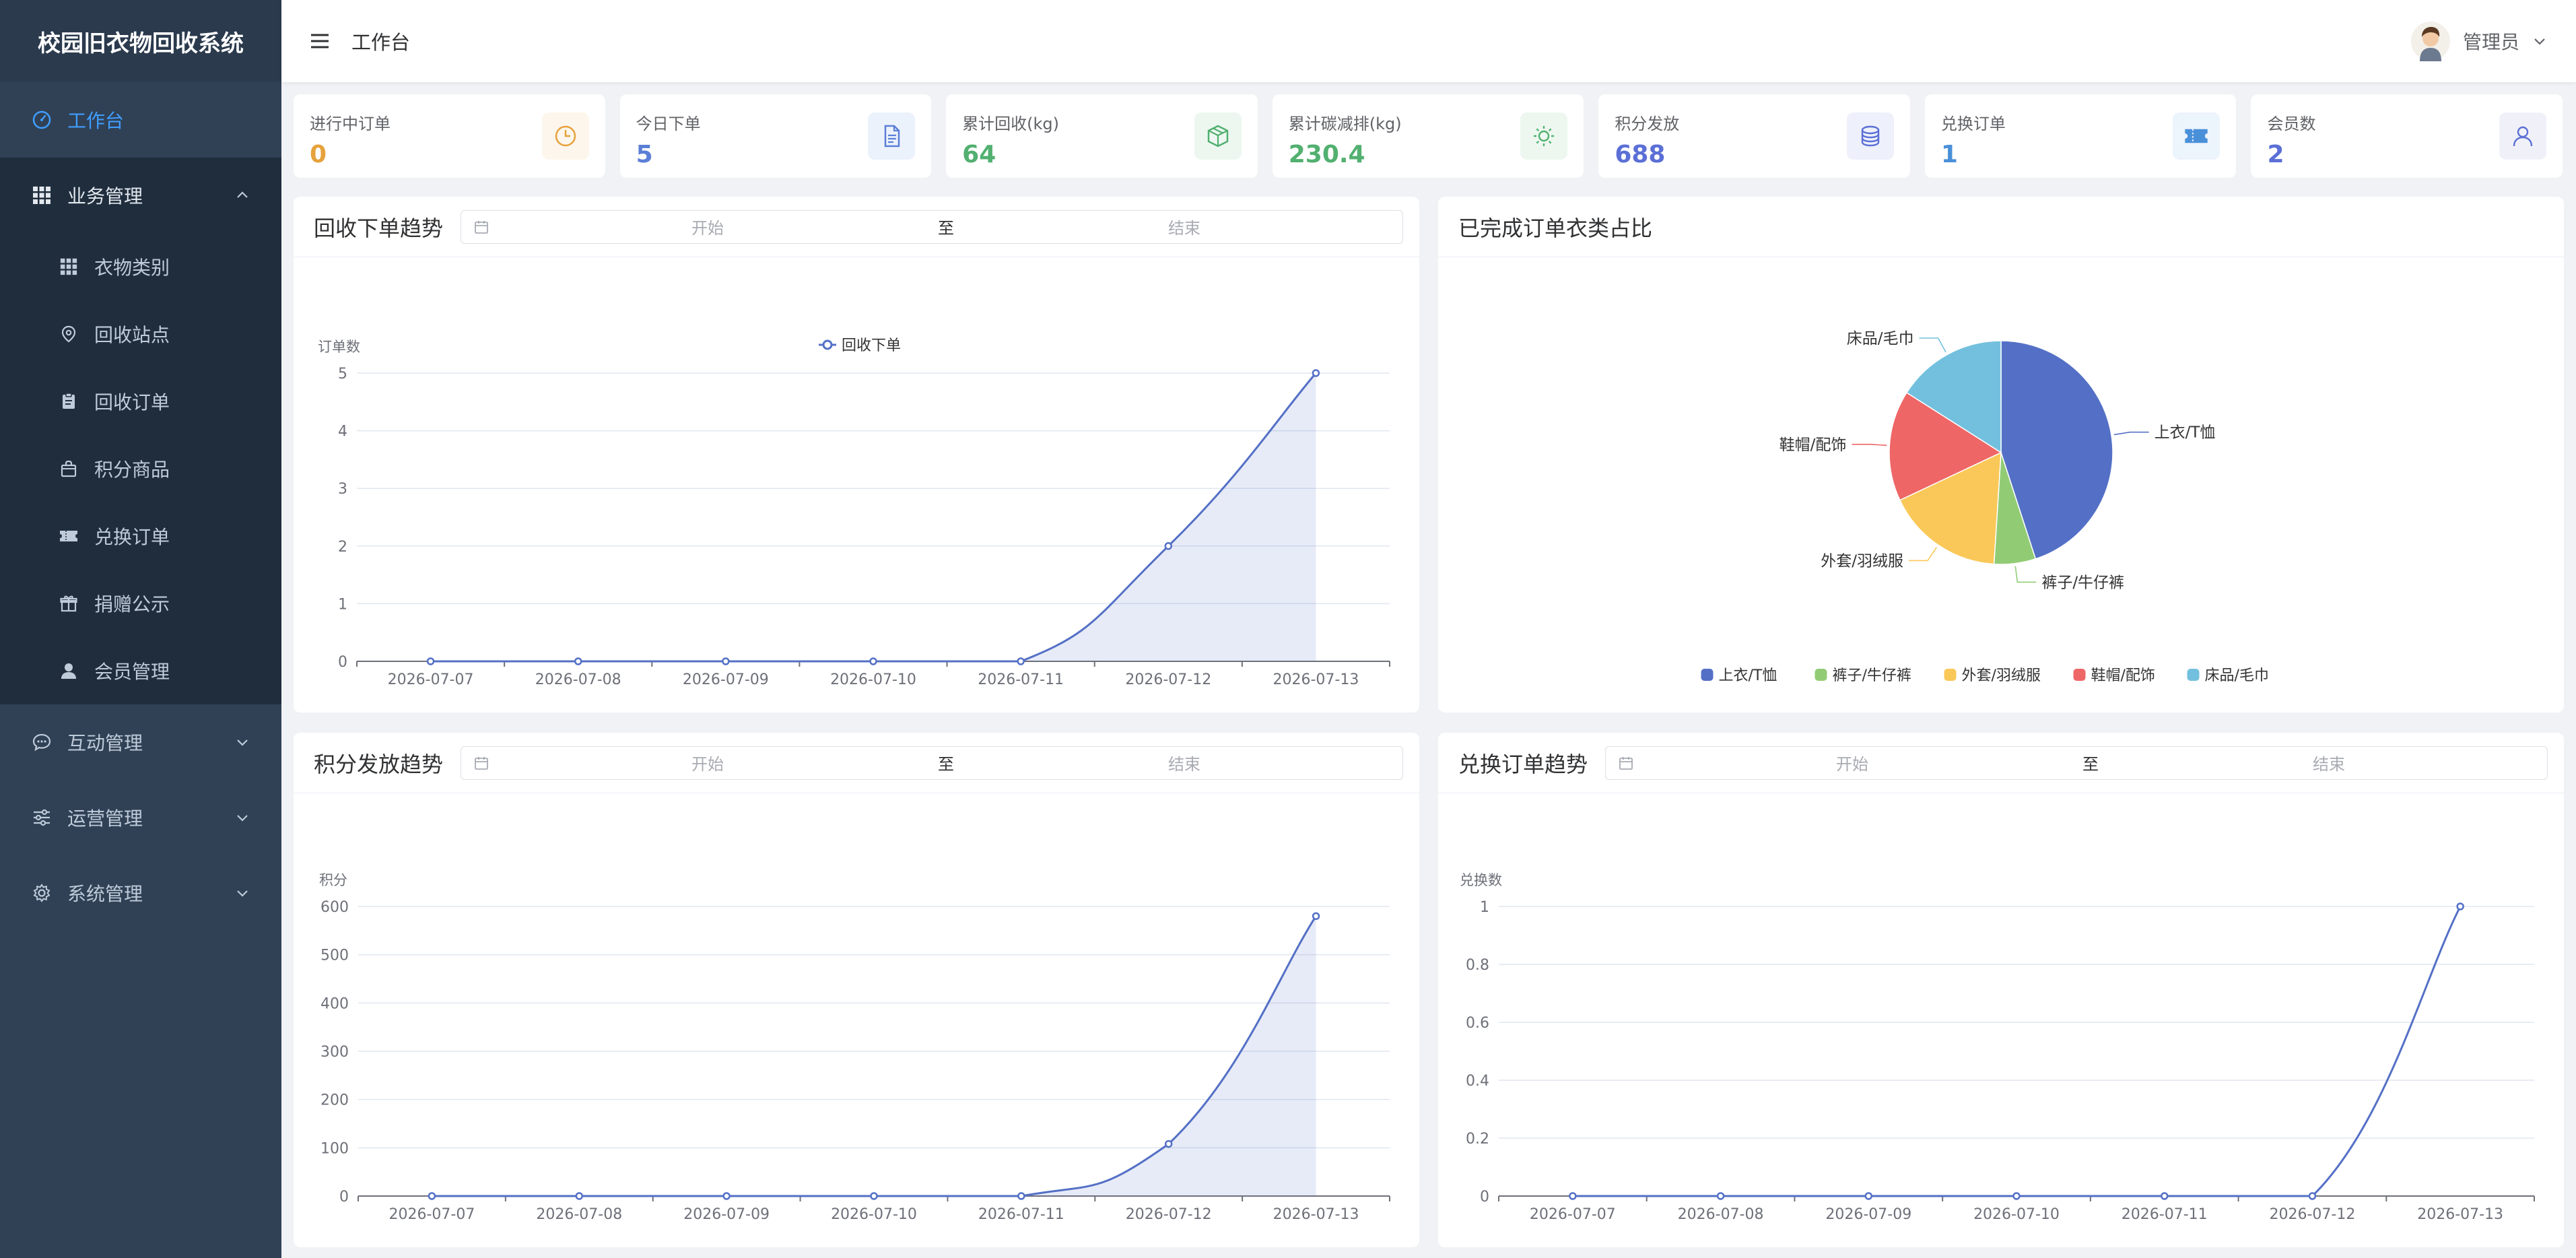  What do you see at coordinates (1872, 675) in the screenshot?
I see `legend-label: 裤子/牛仔裤` at bounding box center [1872, 675].